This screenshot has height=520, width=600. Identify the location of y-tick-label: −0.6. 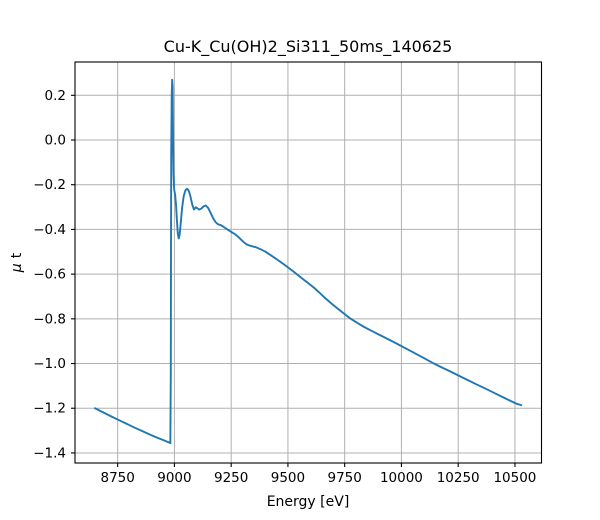
(49, 275).